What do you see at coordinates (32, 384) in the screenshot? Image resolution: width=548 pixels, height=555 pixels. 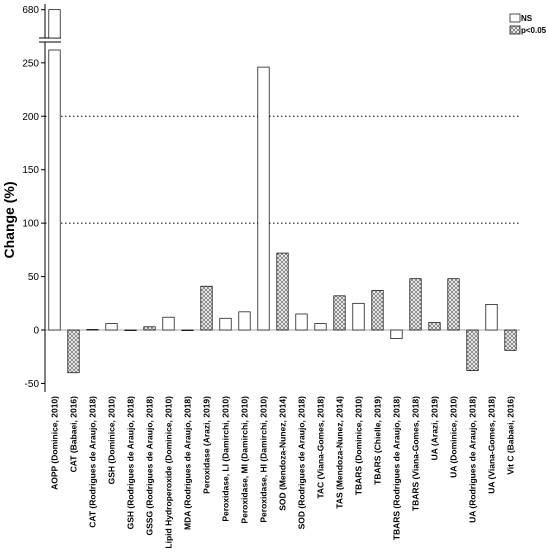 I see `y-tick-label: -50` at bounding box center [32, 384].